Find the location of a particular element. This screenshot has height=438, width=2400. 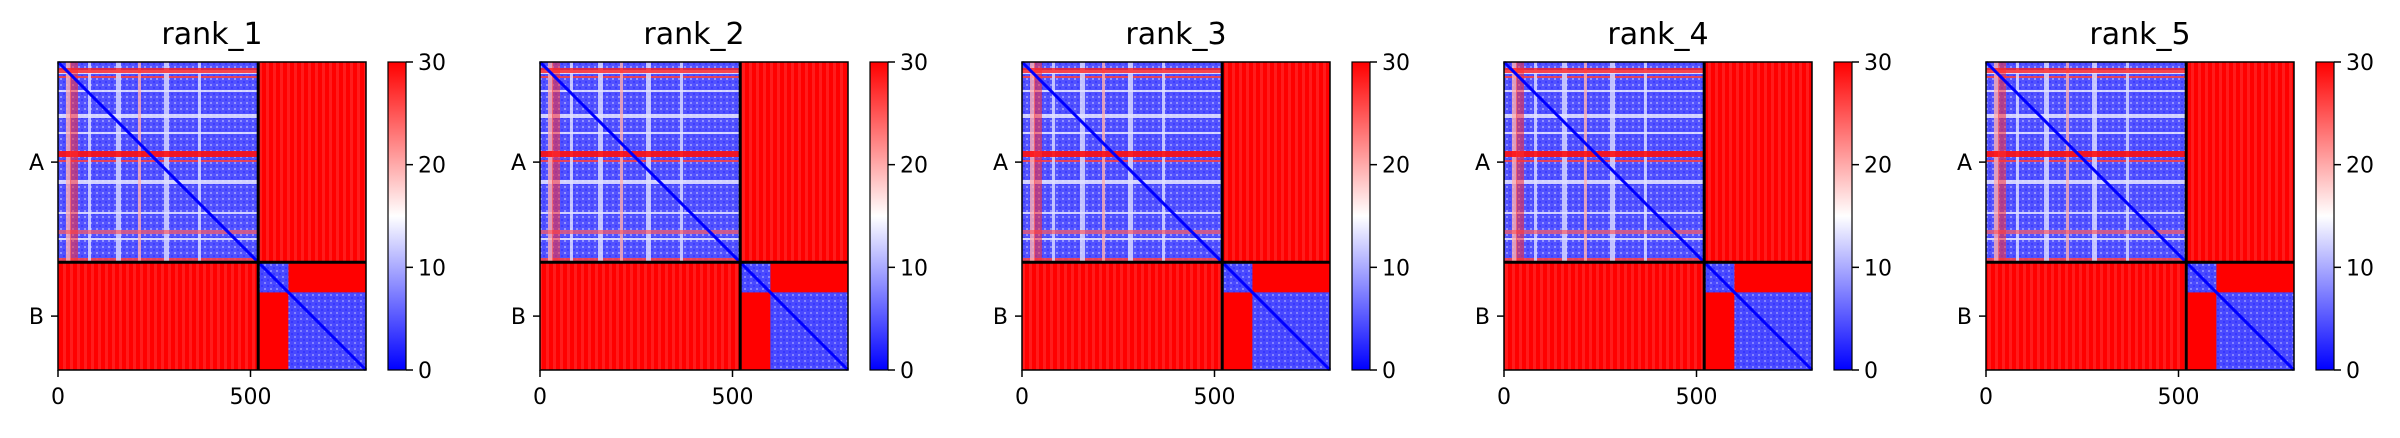

panel-title: rank_4 is located at coordinates (1657, 34).